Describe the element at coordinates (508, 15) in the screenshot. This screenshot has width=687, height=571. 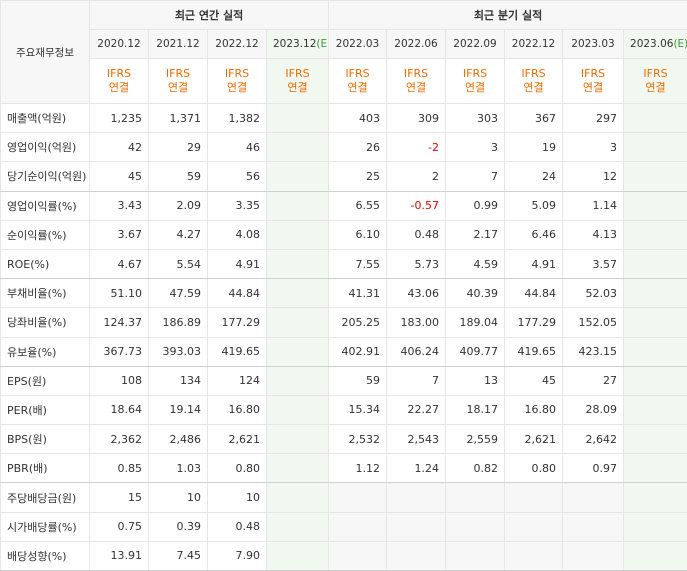
I see `quarter-section-title: 최근 분기 실적` at that location.